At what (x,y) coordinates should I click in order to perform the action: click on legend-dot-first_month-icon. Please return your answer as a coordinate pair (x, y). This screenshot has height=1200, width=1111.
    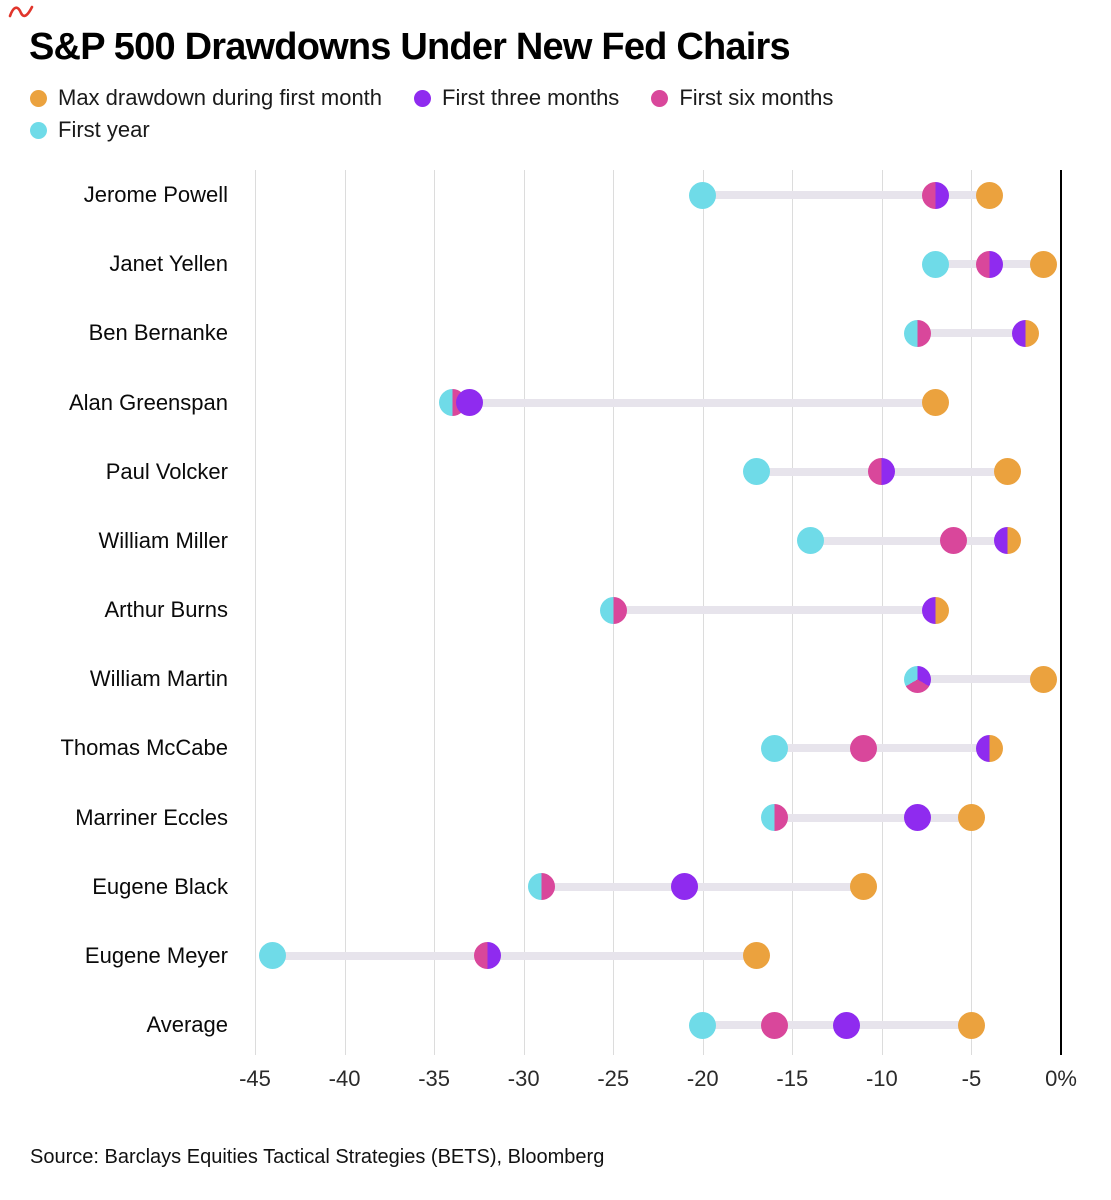
    Looking at the image, I should click on (38, 98).